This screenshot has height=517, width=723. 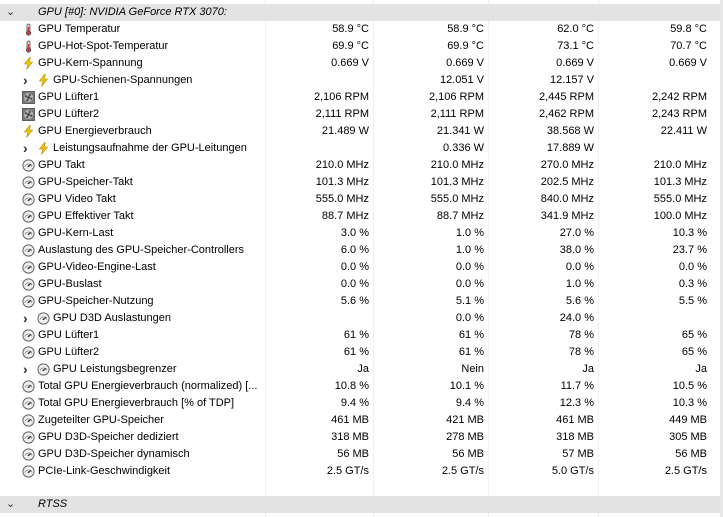 What do you see at coordinates (571, 80) in the screenshot?
I see `maximum-value-cell: 12.157 V` at bounding box center [571, 80].